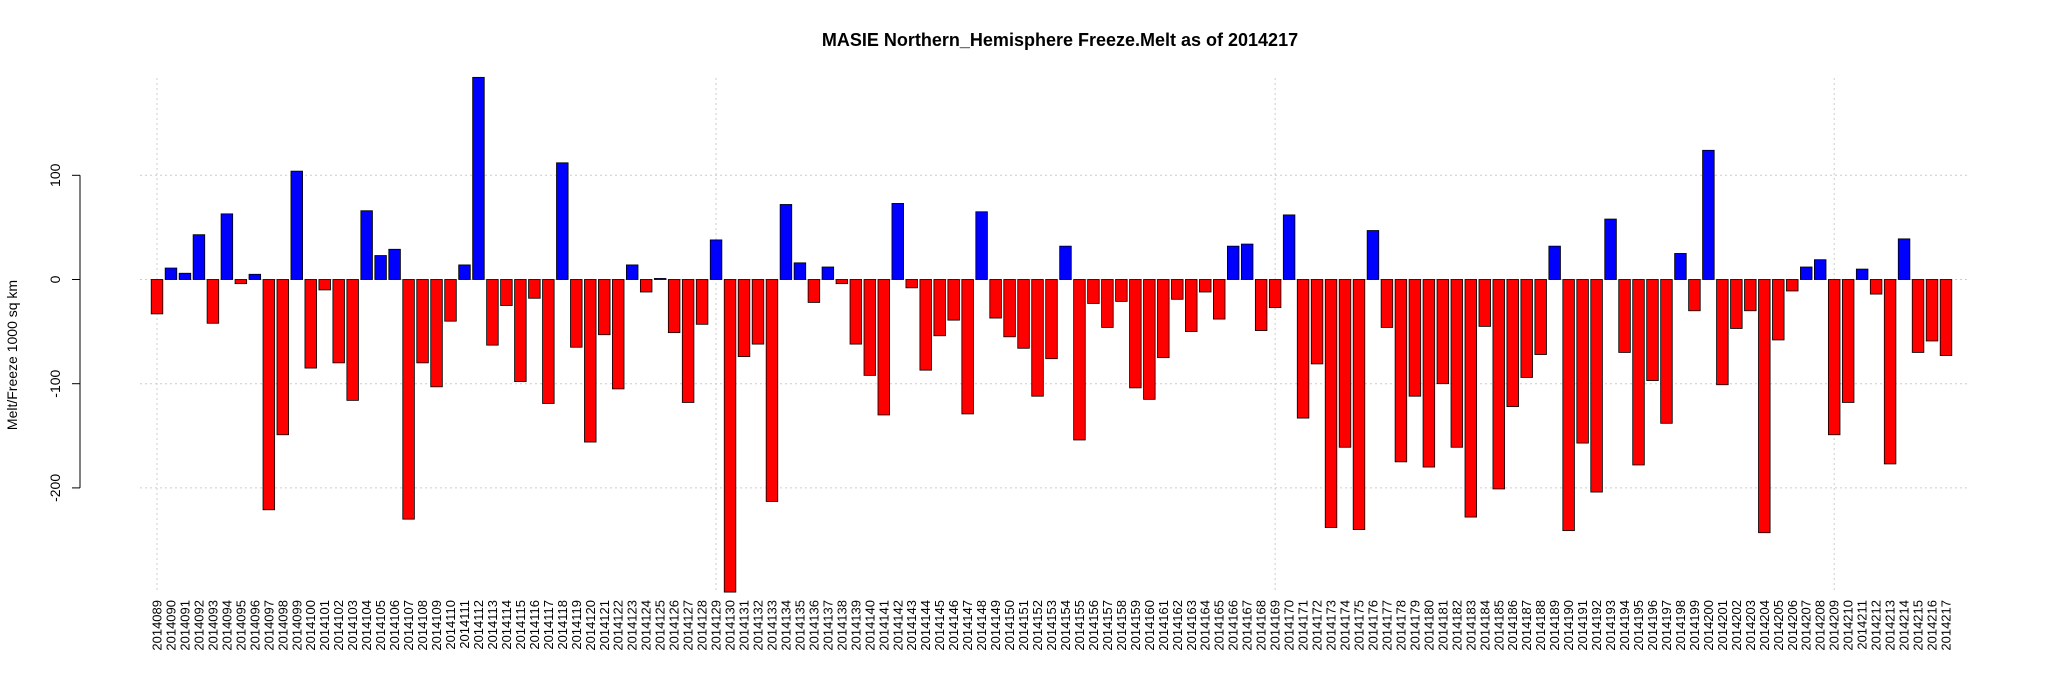 This screenshot has height=684, width=2054. Describe the element at coordinates (939, 625) in the screenshot. I see `x-tick-label: 2014145` at that location.